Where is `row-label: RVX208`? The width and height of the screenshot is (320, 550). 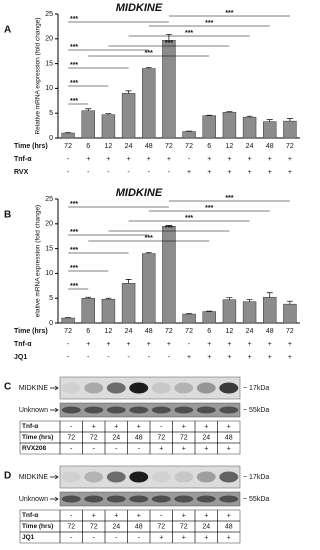 row-label: RVX208 is located at coordinates (34, 448).